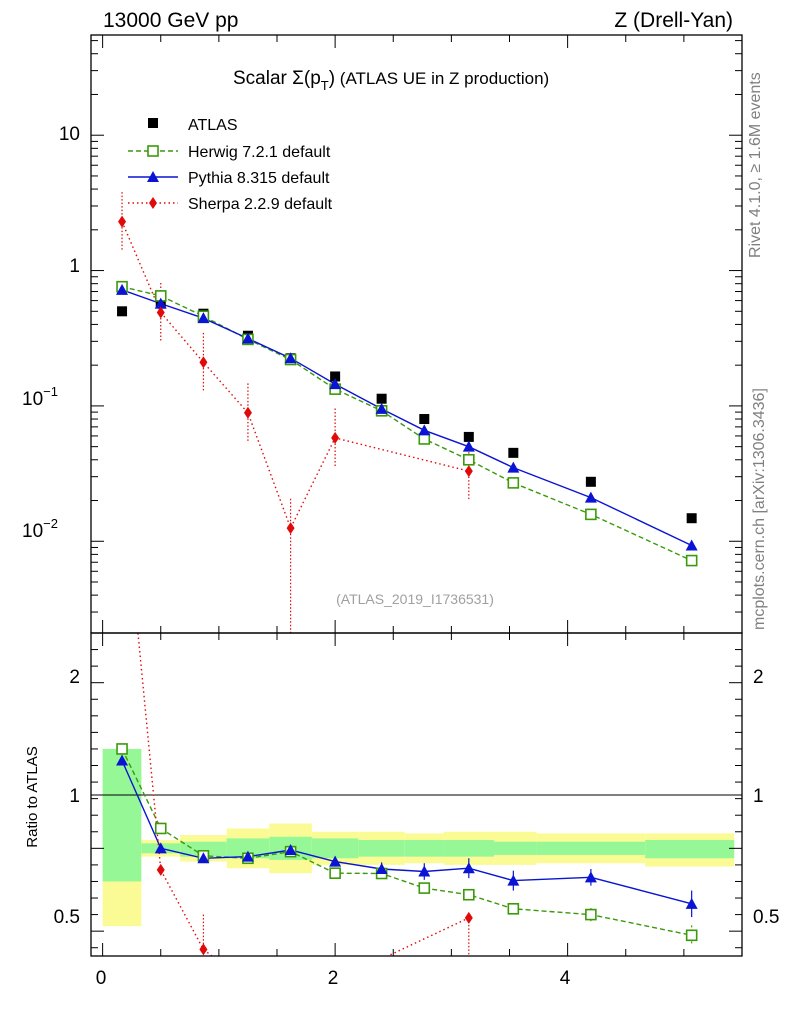  I want to click on ratio-ylabel: Ratio to ATLAS, so click(32, 796).